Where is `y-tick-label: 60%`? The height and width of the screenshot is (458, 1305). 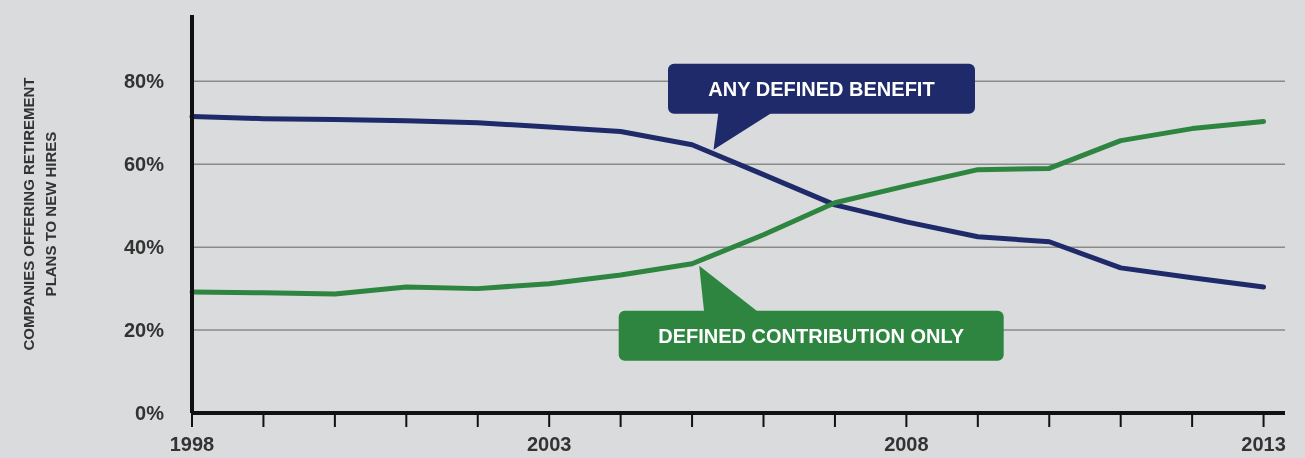 y-tick-label: 60% is located at coordinates (144, 164).